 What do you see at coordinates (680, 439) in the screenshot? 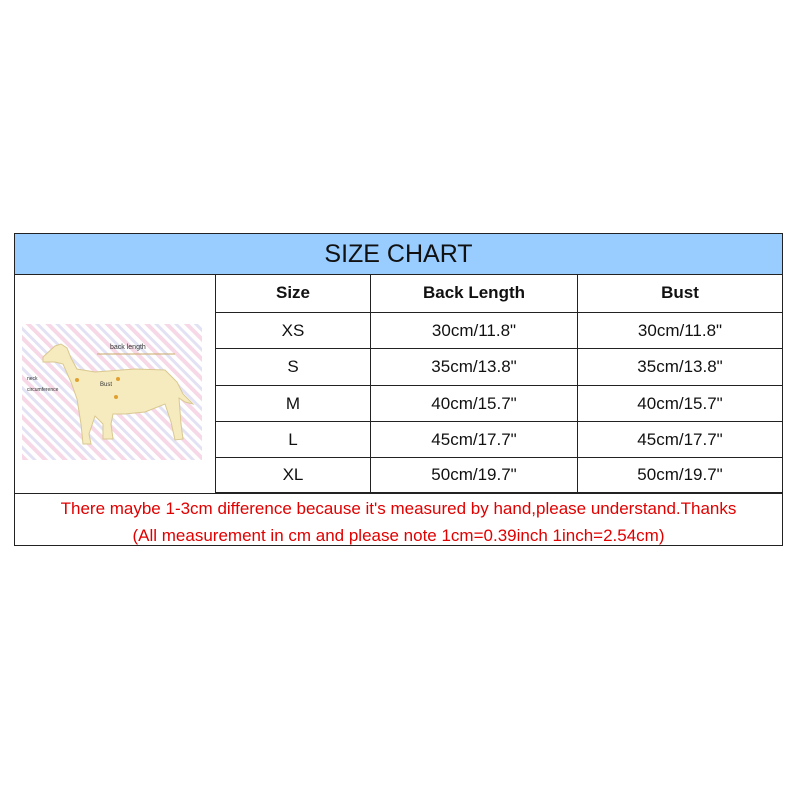
I see `bust-cell: 45cm/17.7"` at bounding box center [680, 439].